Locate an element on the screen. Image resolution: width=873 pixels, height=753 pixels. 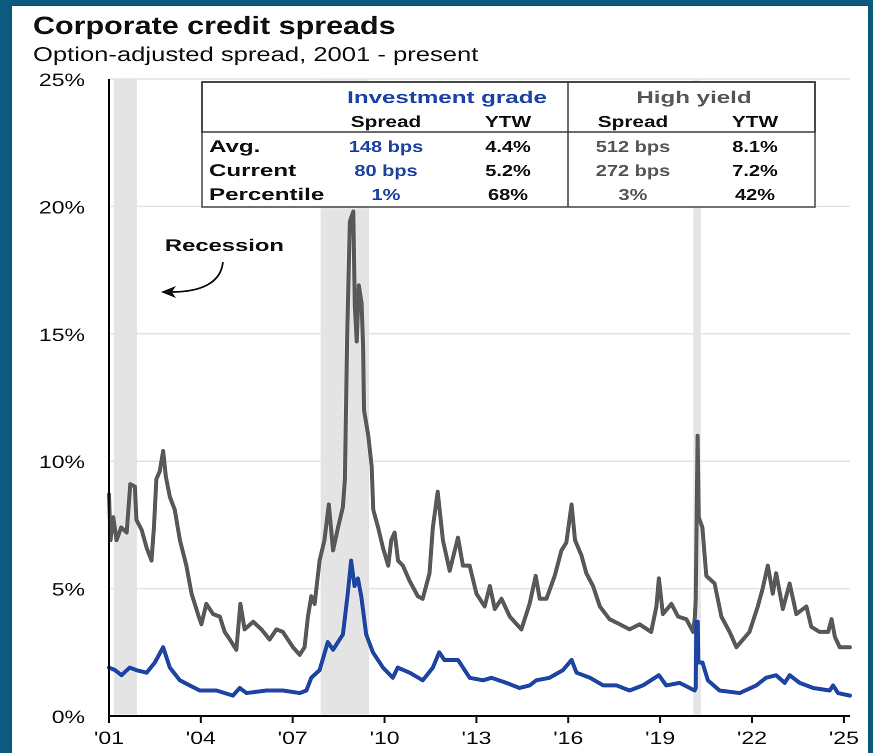
annotation: Current is located at coordinates (252, 170).